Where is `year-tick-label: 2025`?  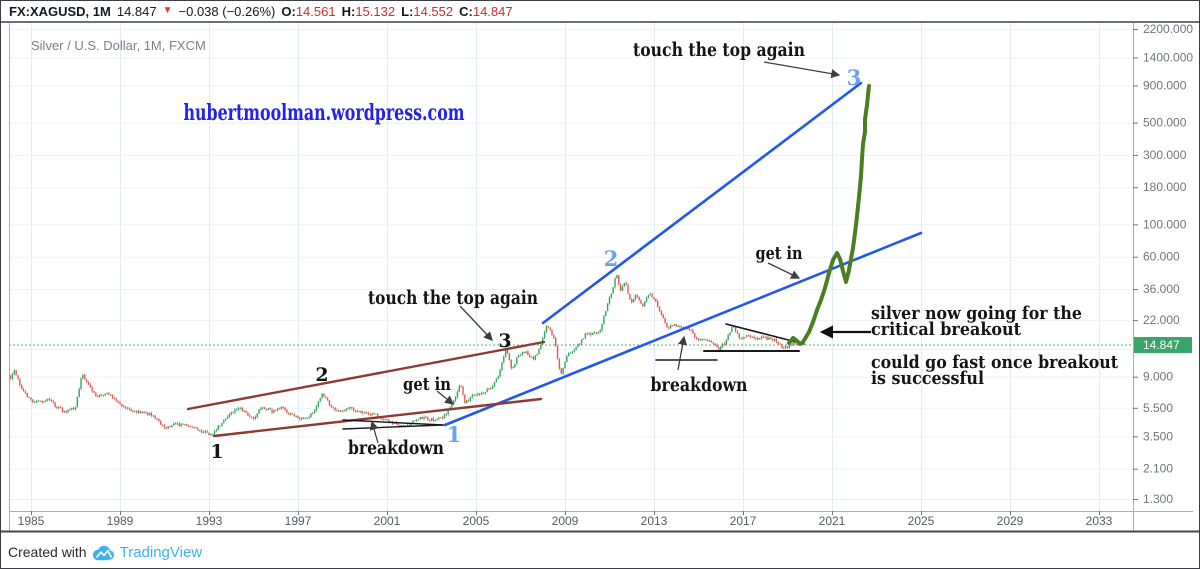
year-tick-label: 2025 is located at coordinates (921, 521).